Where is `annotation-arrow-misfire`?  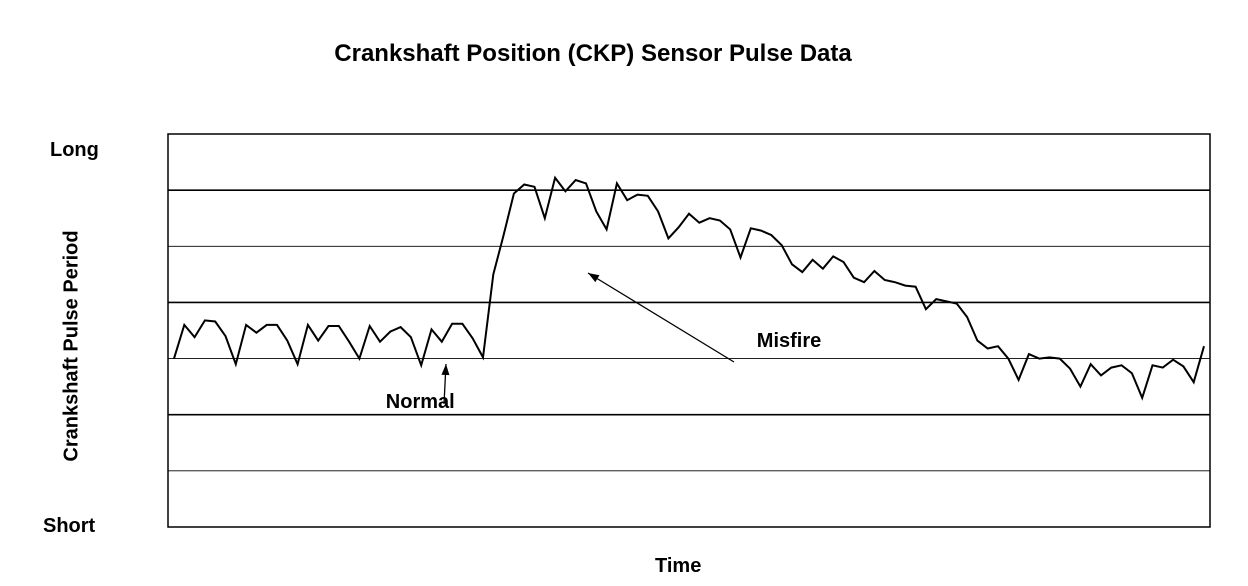
annotation-arrow-misfire is located at coordinates (661, 317).